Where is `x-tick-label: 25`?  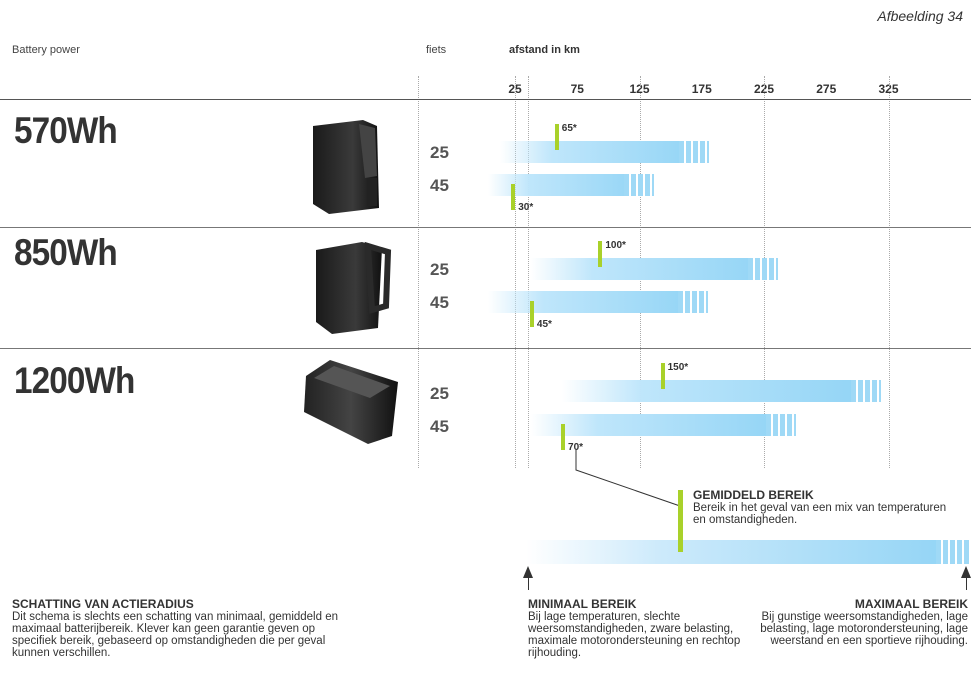 x-tick-label: 25 is located at coordinates (515, 89).